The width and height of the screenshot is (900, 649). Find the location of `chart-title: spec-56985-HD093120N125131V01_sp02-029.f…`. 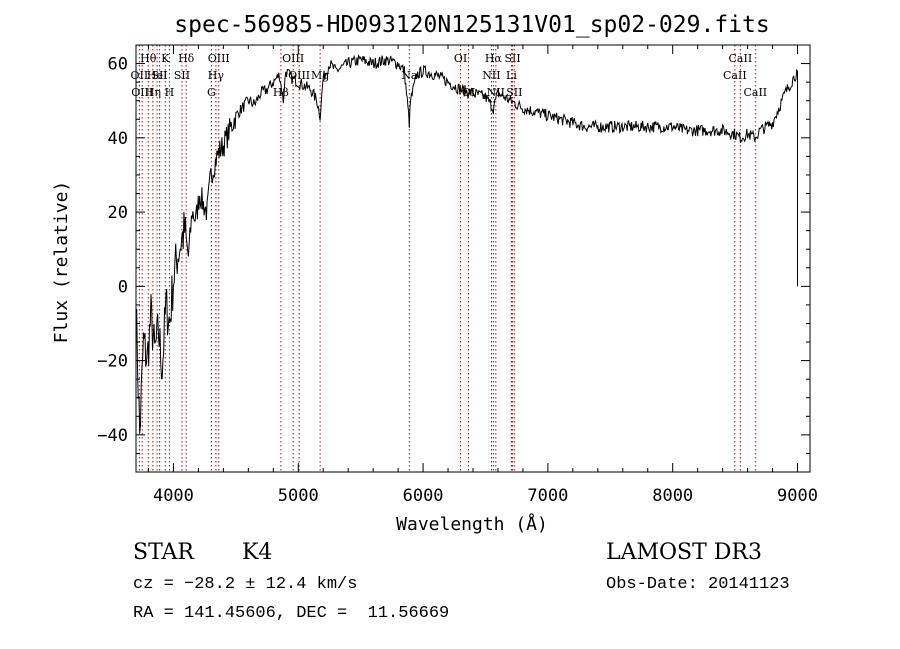

chart-title: spec-56985-HD093120N125131V01_sp02-029.f… is located at coordinates (471, 25).